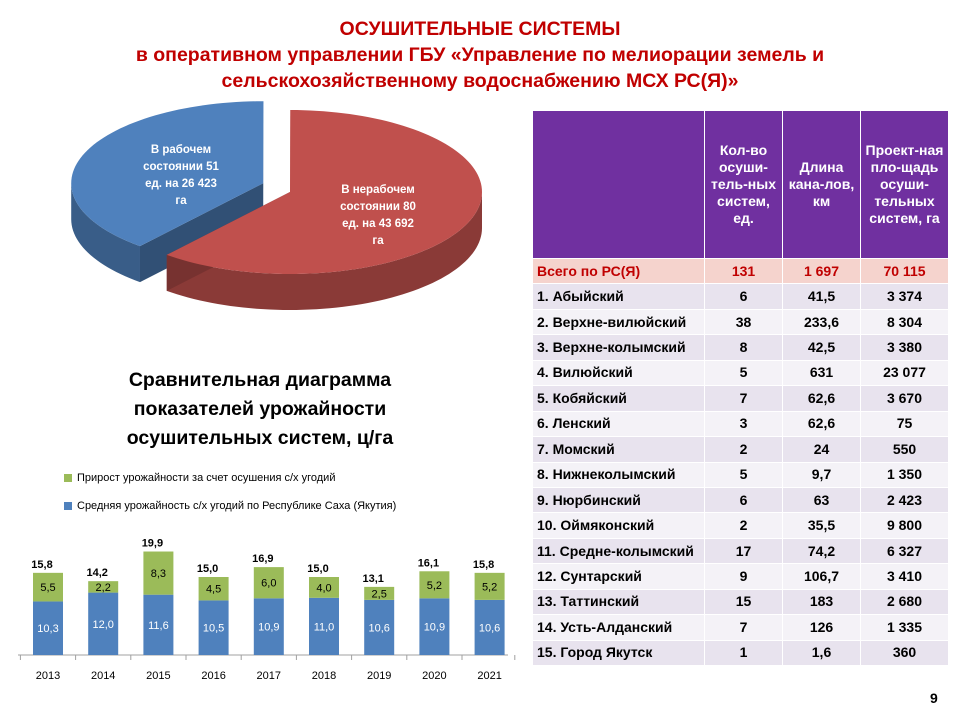 Image resolution: width=960 pixels, height=720 pixels. Describe the element at coordinates (96, 573) in the screenshot. I see `data-label-total: 14,2` at that location.